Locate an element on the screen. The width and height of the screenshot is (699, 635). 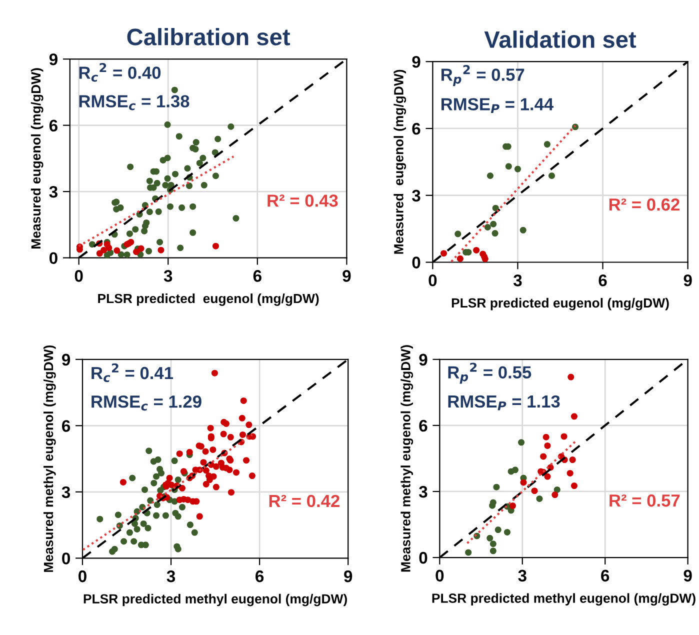
annotation: RMSE$_{P}$ = 1.44 is located at coordinates (497, 106).